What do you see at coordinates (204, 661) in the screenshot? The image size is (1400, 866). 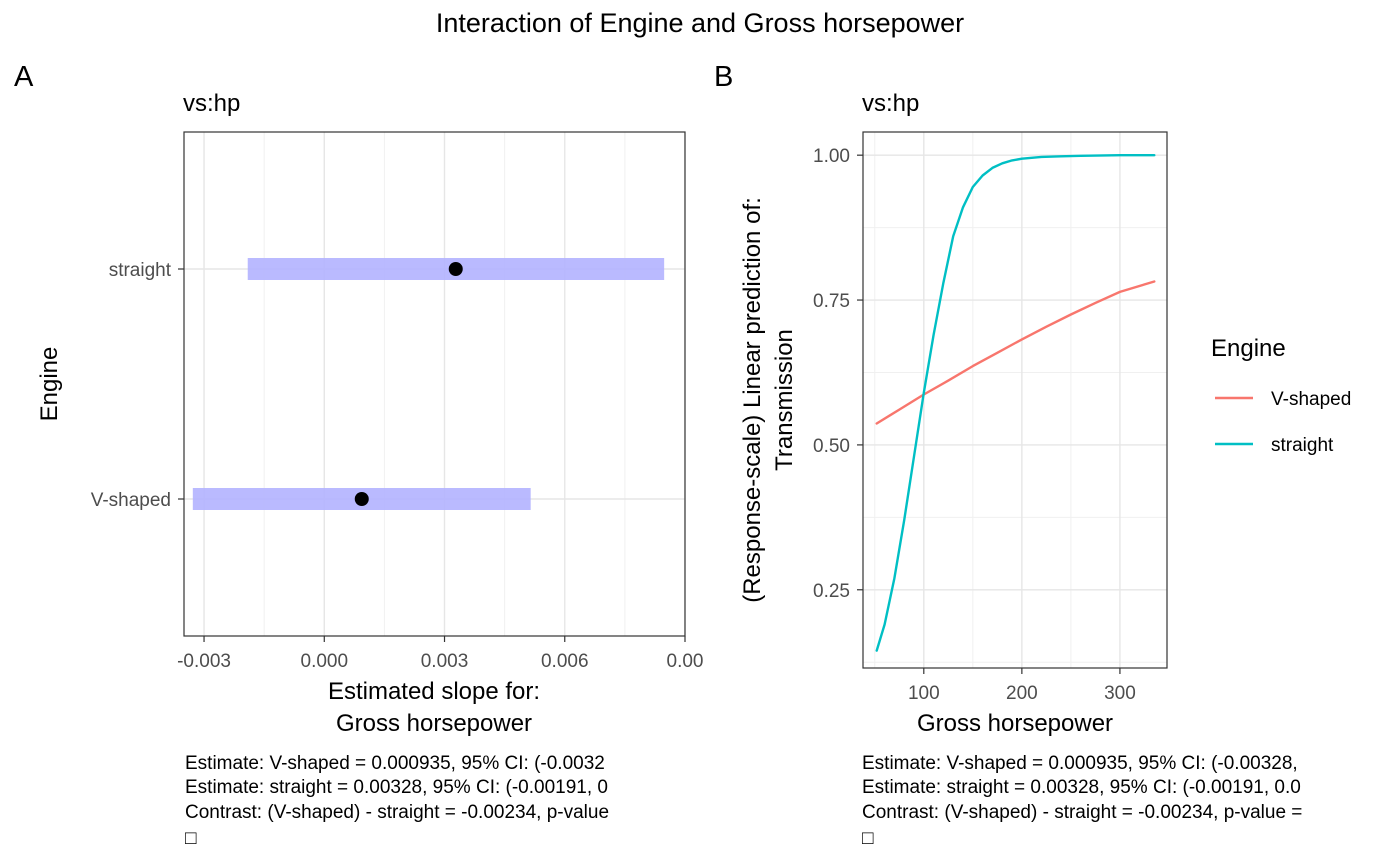 I see `panel-a-x-tick-label: -0.003` at bounding box center [204, 661].